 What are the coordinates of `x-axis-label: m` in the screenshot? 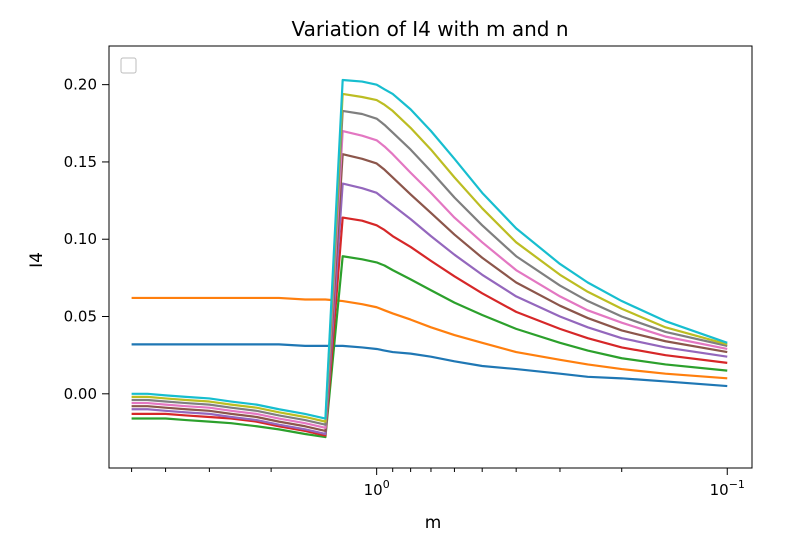 It's located at (433, 523).